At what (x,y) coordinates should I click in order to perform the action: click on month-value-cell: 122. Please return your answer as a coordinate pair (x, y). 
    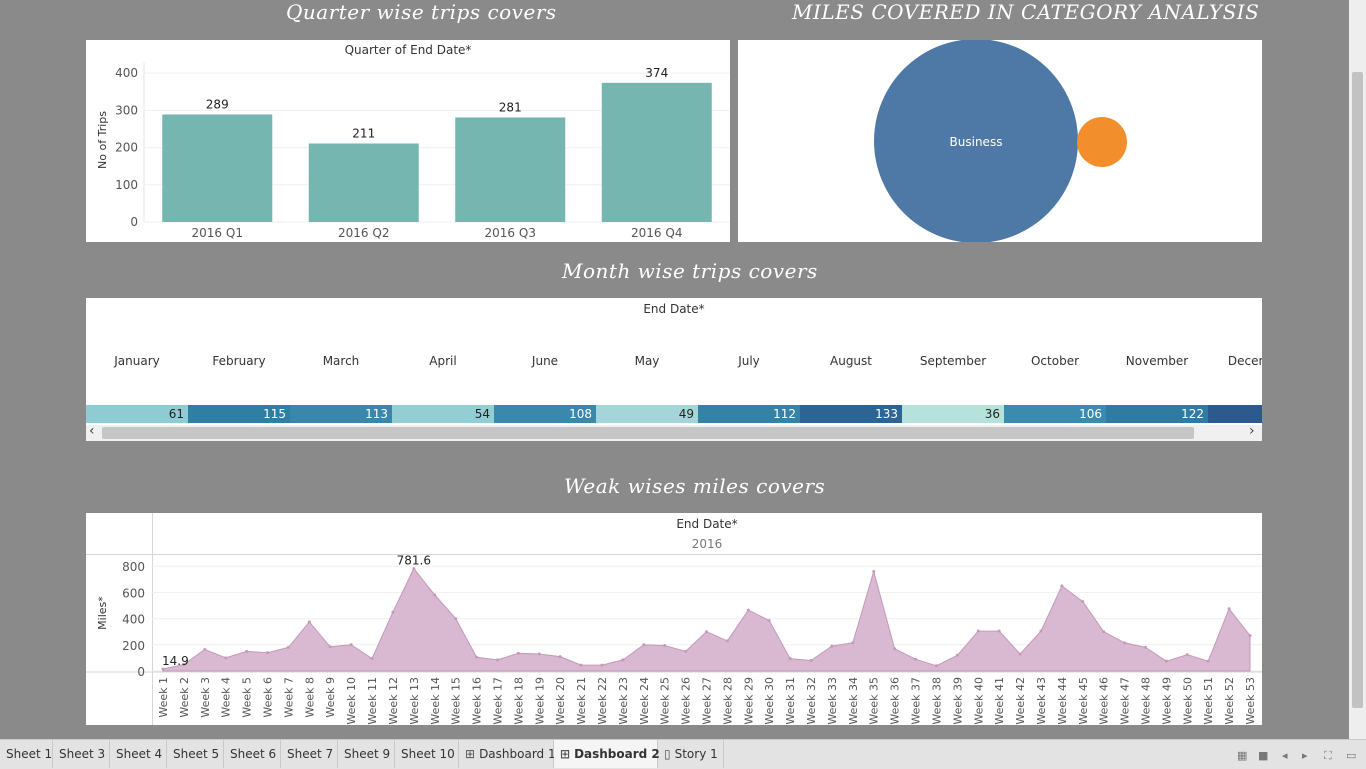
    Looking at the image, I should click on (1157, 414).